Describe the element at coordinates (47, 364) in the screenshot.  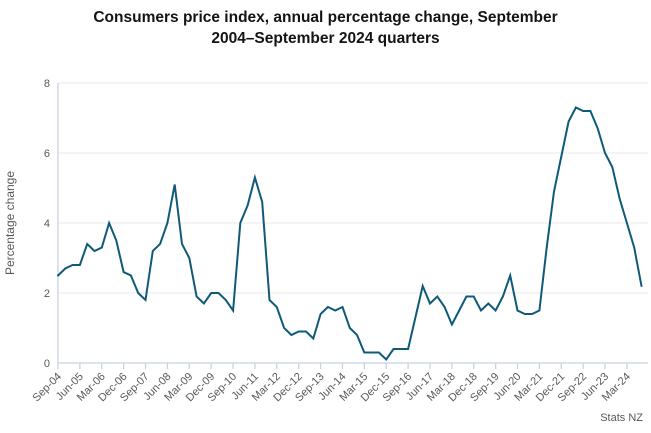
I see `y-axis-tick-label: 0` at that location.